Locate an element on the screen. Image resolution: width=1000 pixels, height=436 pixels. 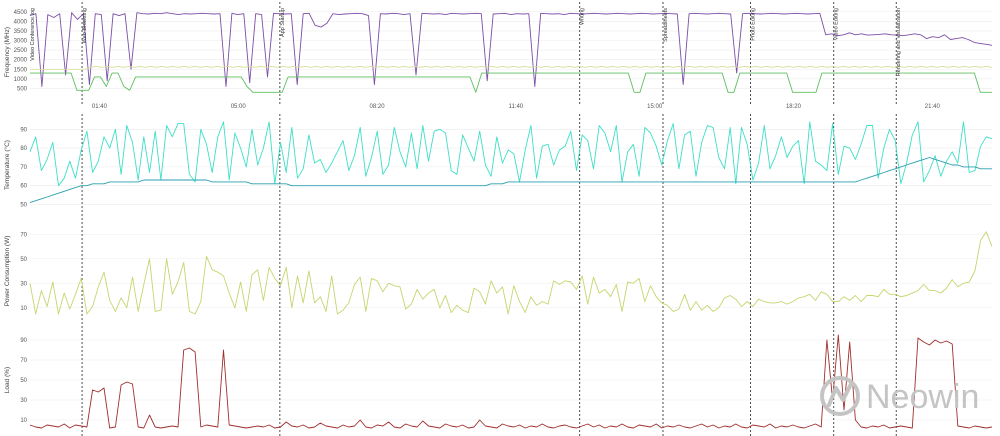
phase-label: Web Browsing is located at coordinates (85, 25).